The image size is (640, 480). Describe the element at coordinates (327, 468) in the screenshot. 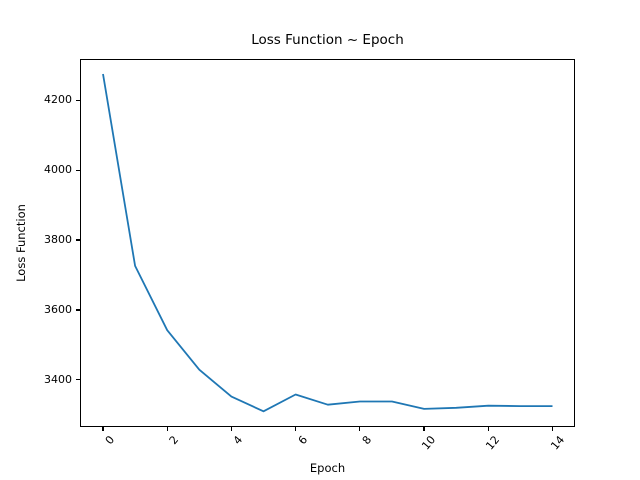

I see `x-axis-label: Epoch` at that location.